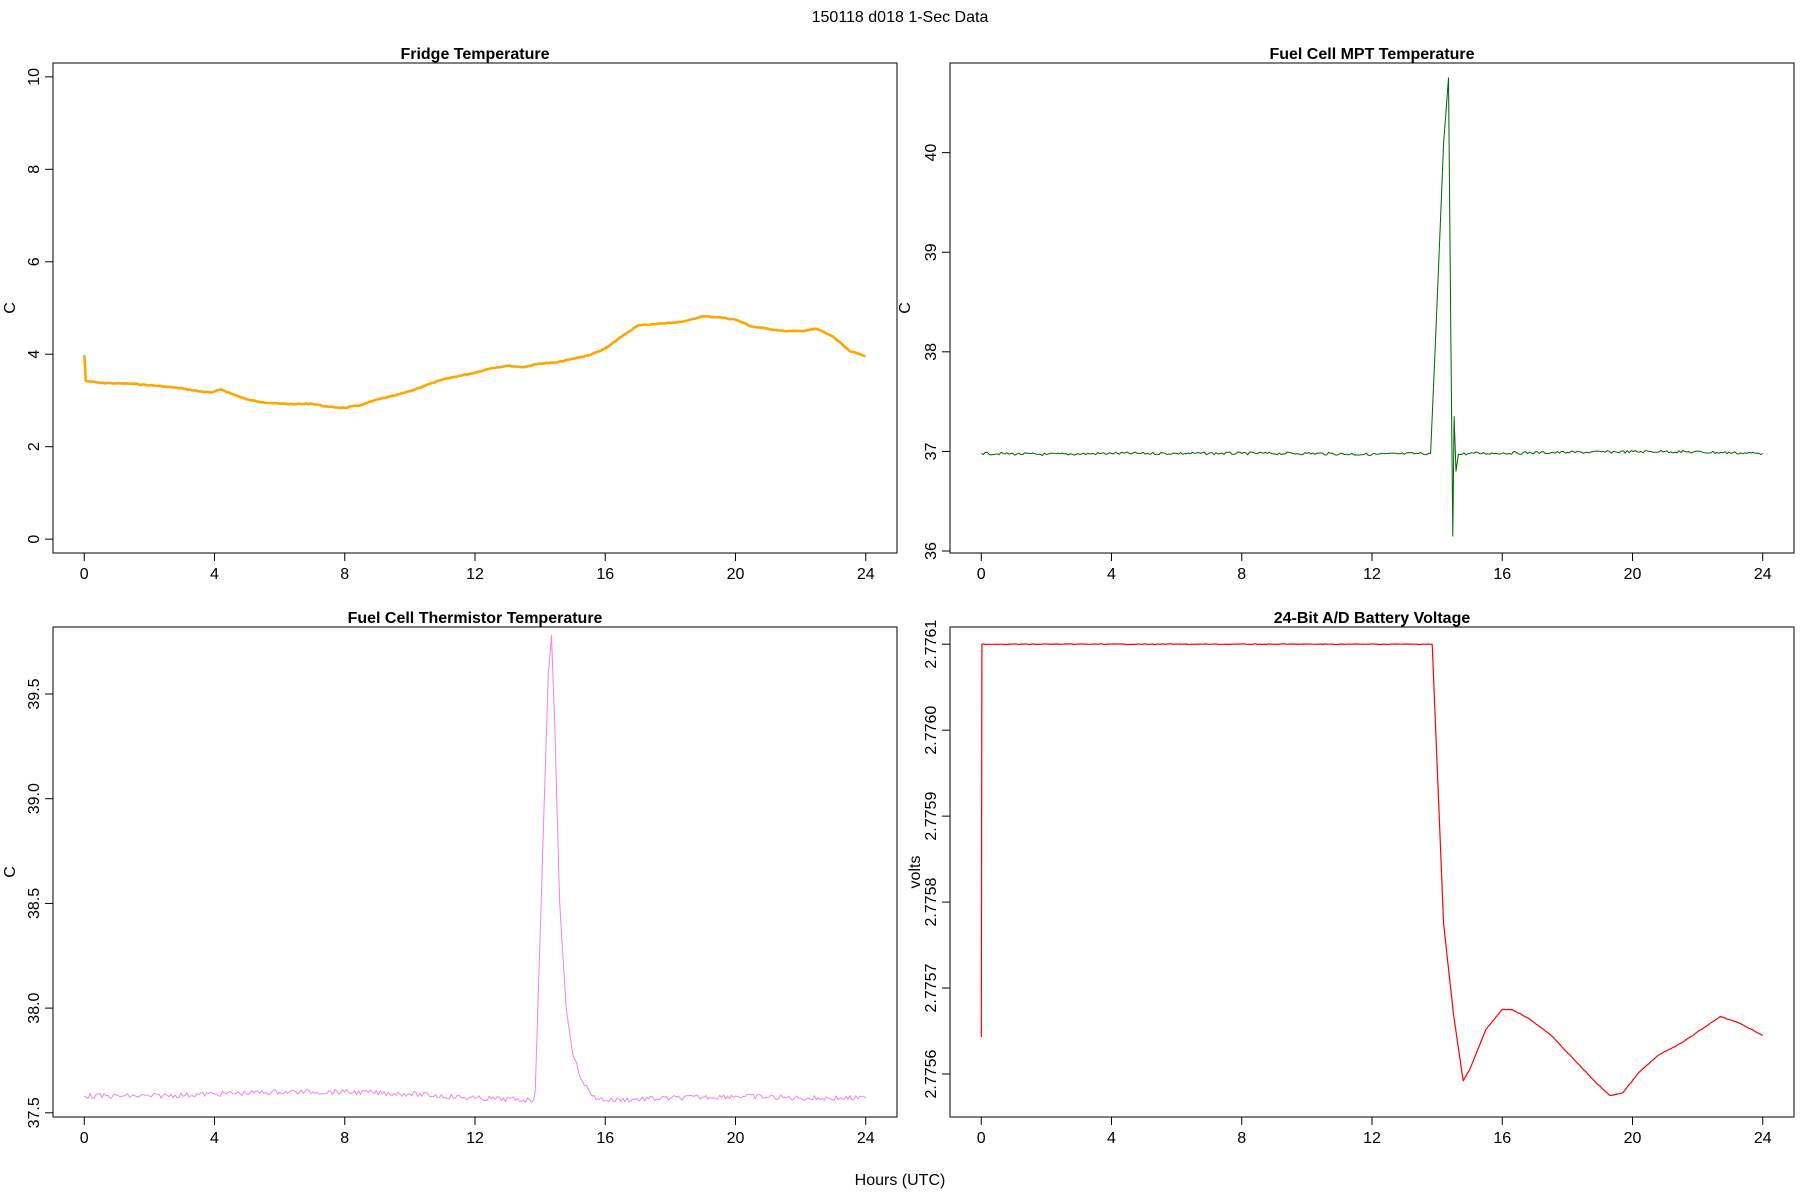  Describe the element at coordinates (931, 551) in the screenshot. I see `y-tick-label: 36` at that location.